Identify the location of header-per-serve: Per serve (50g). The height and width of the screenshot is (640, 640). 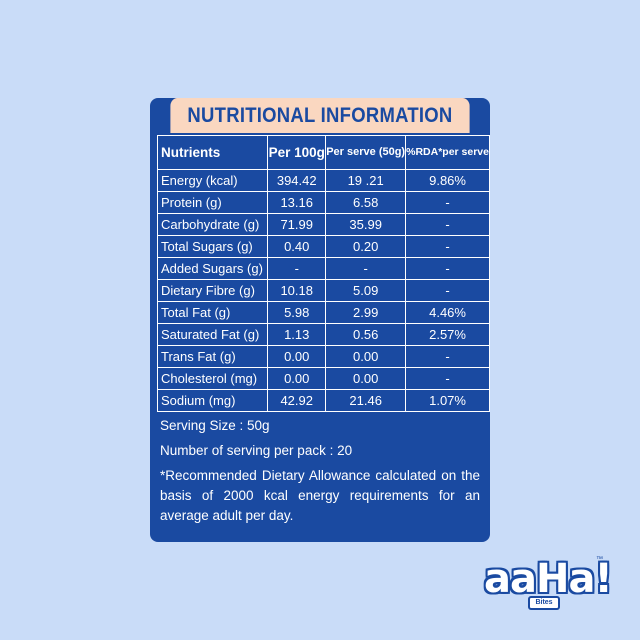
(366, 152).